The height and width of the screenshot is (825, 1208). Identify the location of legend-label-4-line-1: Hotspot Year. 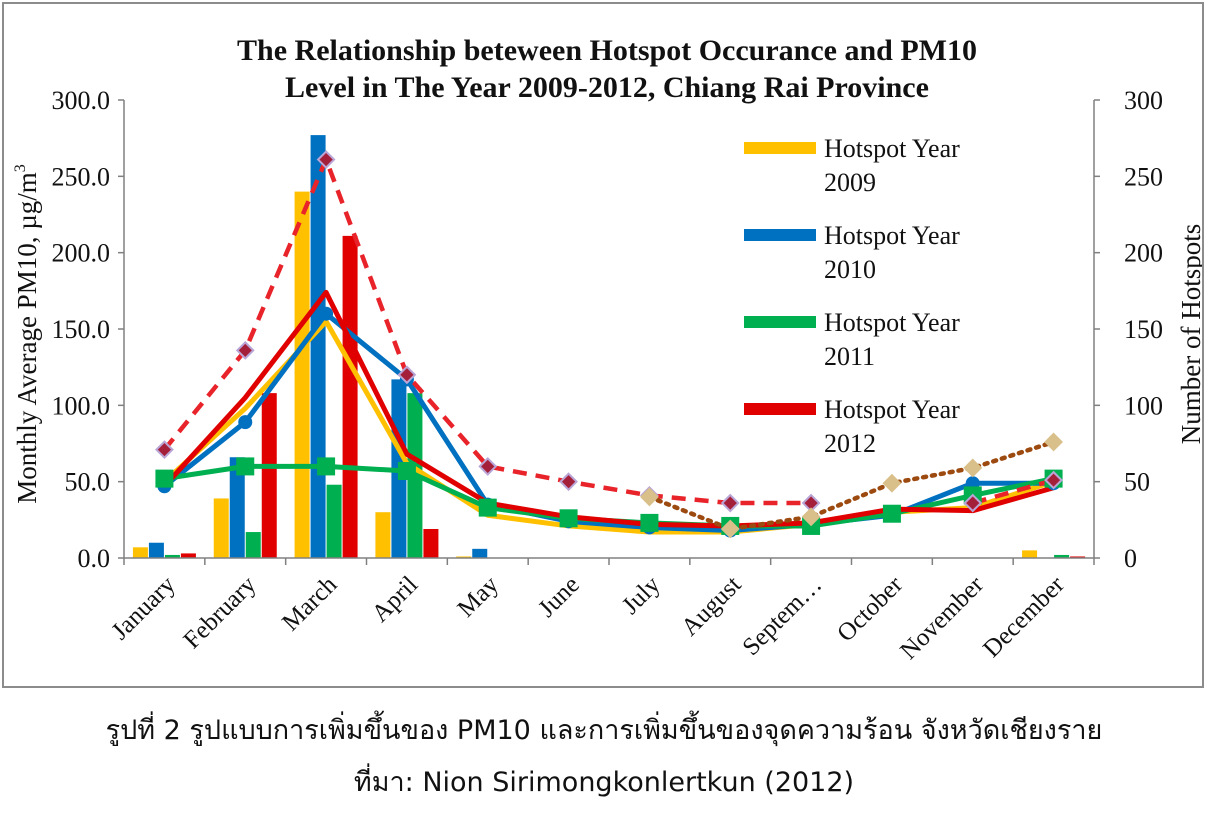
(892, 409).